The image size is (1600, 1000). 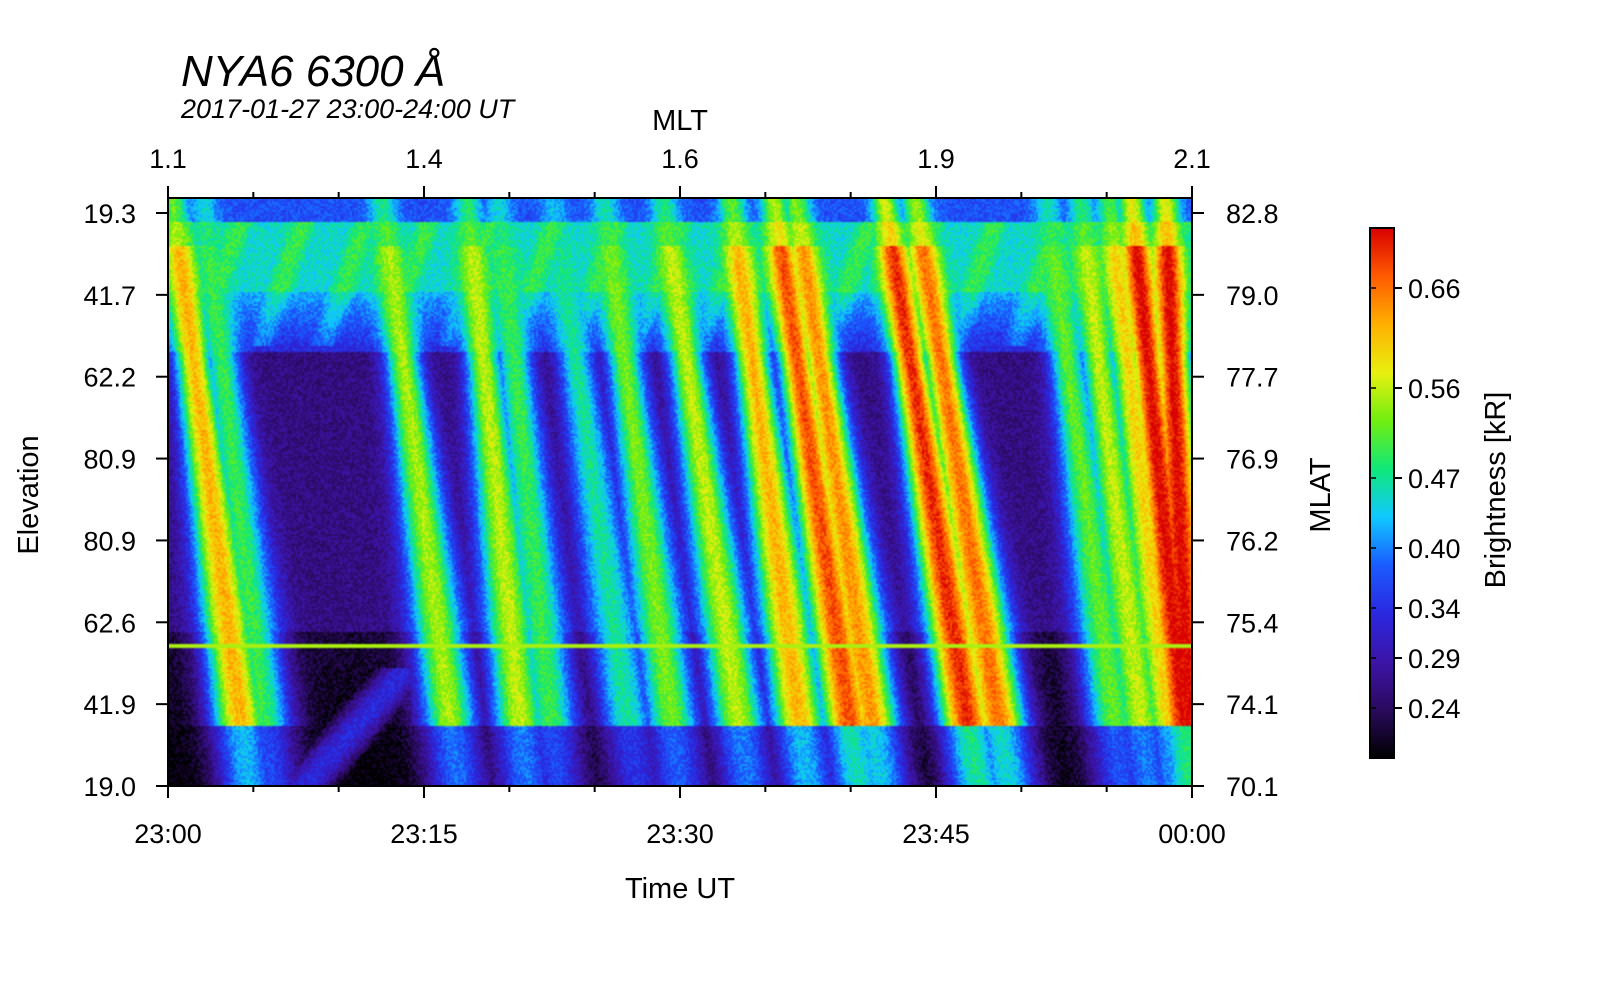 What do you see at coordinates (109, 296) in the screenshot?
I see `y-tick-label: 41.7` at bounding box center [109, 296].